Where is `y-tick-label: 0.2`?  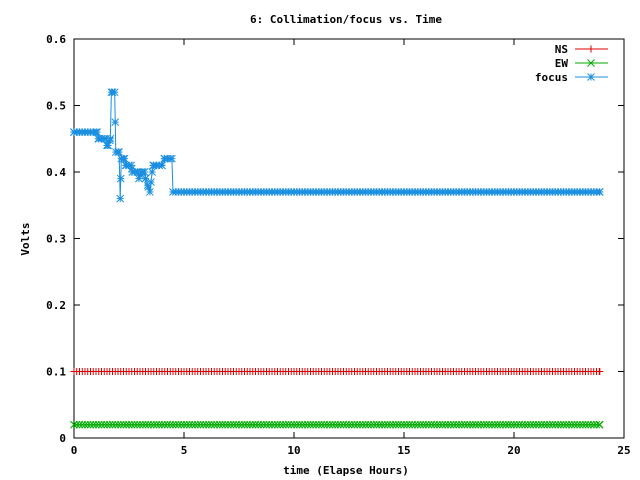
y-tick-label: 0.2 is located at coordinates (56, 305).